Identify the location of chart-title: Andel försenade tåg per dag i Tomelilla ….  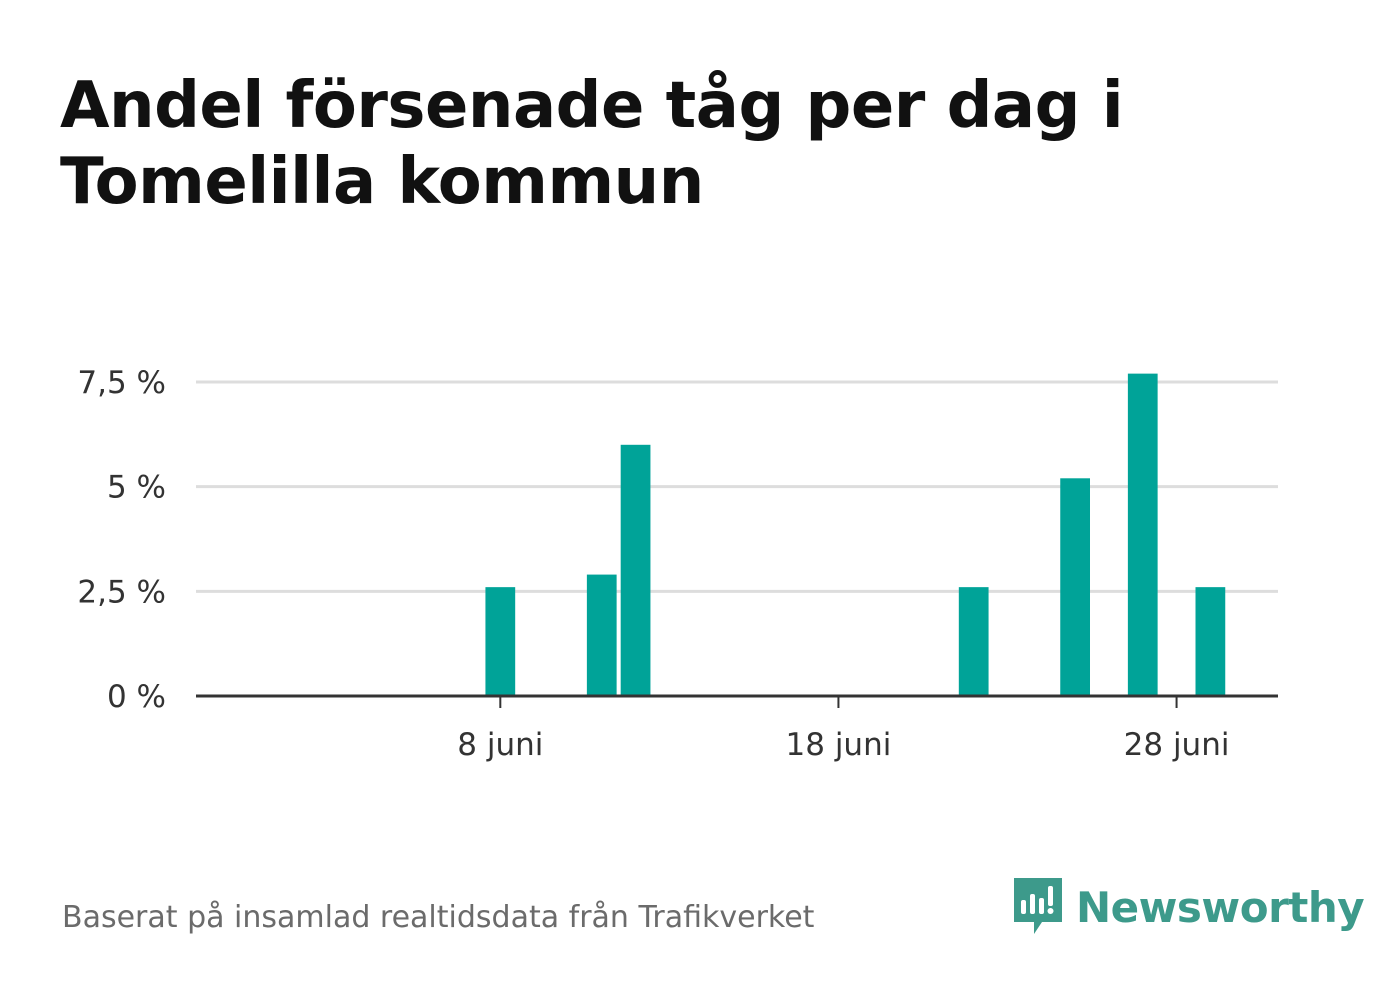
(592, 144).